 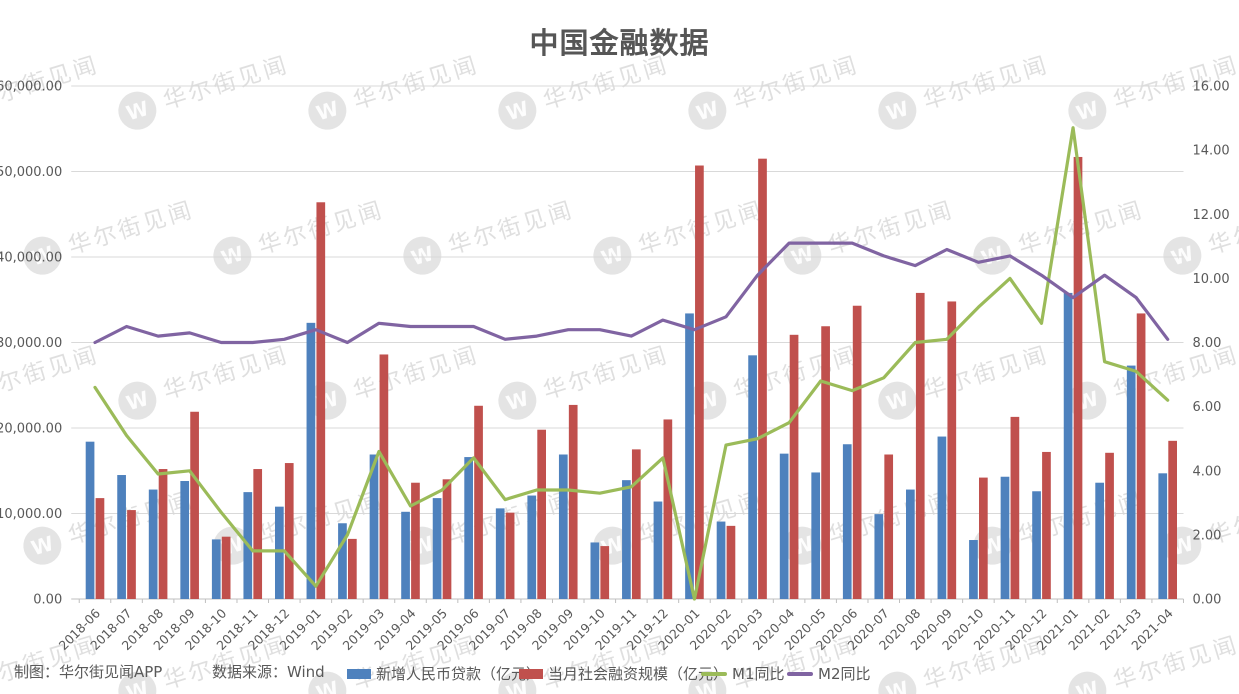 I want to click on right-axis-tick-label: 14.00, so click(x=1210, y=151).